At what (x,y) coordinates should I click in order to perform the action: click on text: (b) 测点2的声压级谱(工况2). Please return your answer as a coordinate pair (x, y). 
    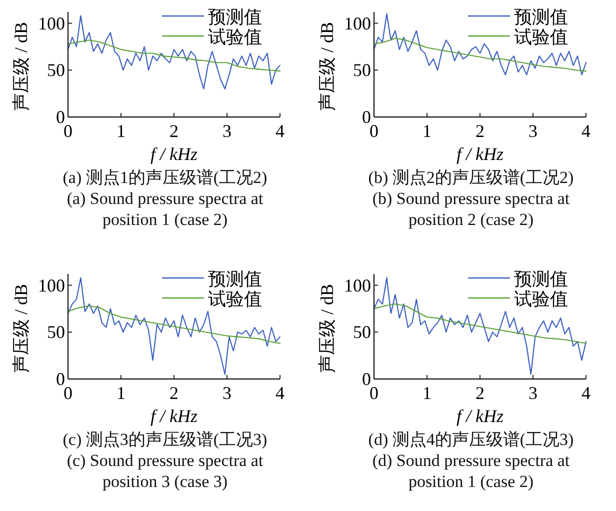
    Looking at the image, I should click on (471, 177).